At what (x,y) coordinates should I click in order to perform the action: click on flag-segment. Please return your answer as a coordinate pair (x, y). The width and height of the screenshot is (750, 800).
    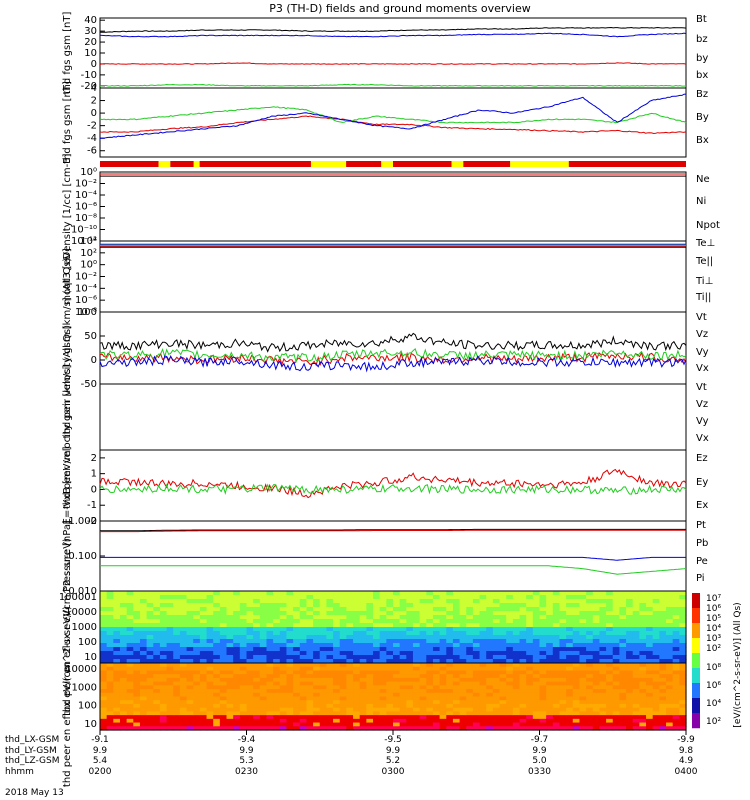
    Looking at the image, I should click on (539, 164).